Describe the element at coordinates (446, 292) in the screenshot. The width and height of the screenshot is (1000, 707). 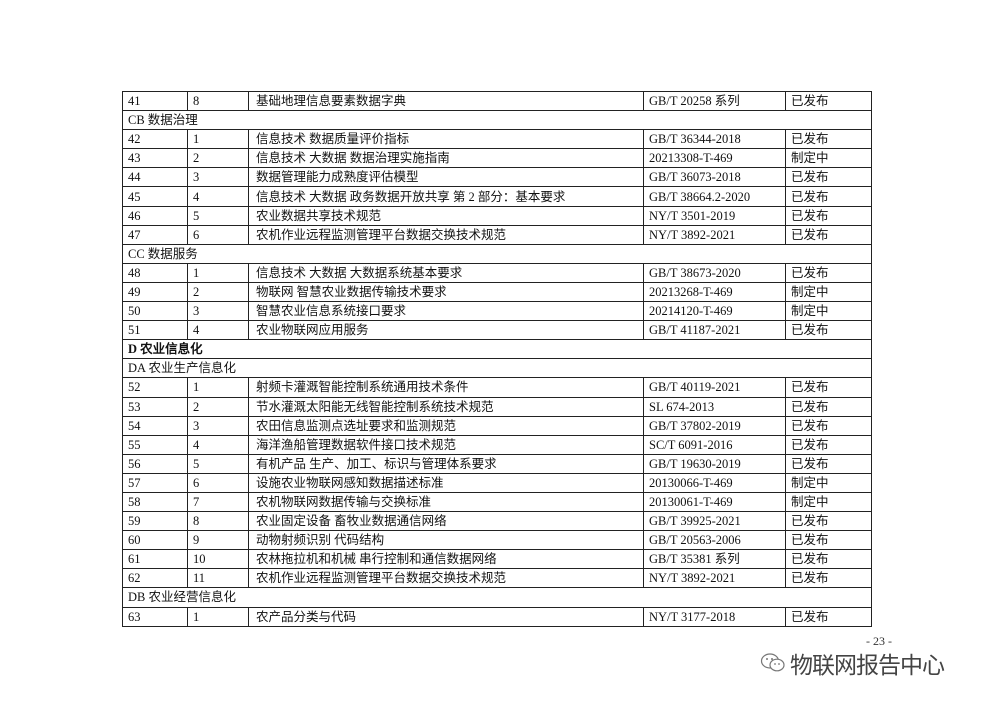
I see `standard-name: 物联网 智慧农业数据传输技术要求` at that location.